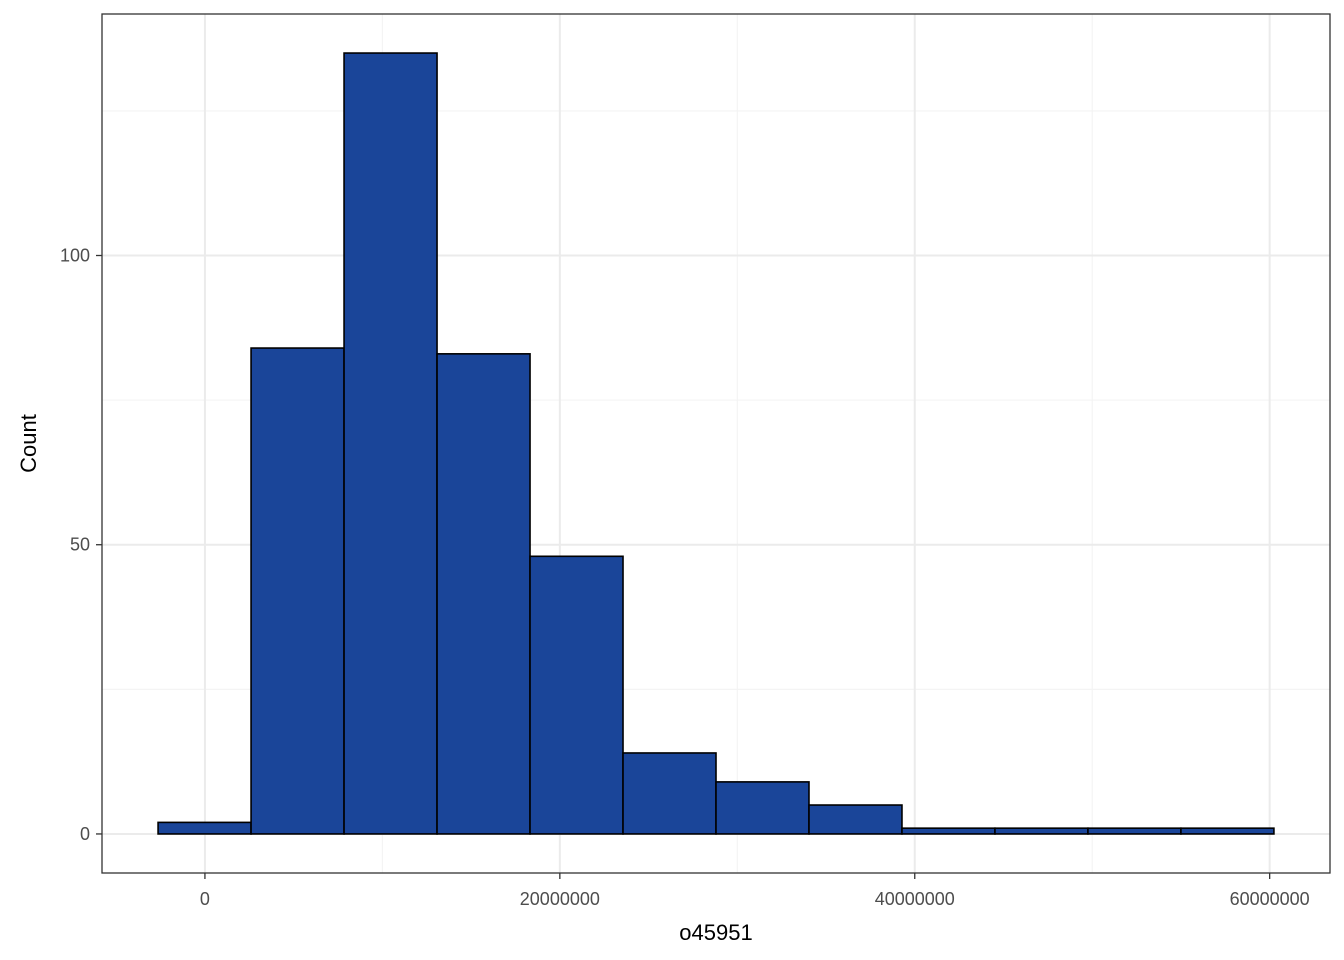 Image resolution: width=1344 pixels, height=960 pixels. Describe the element at coordinates (915, 899) in the screenshot. I see `x-tick-label: 40000000` at that location.